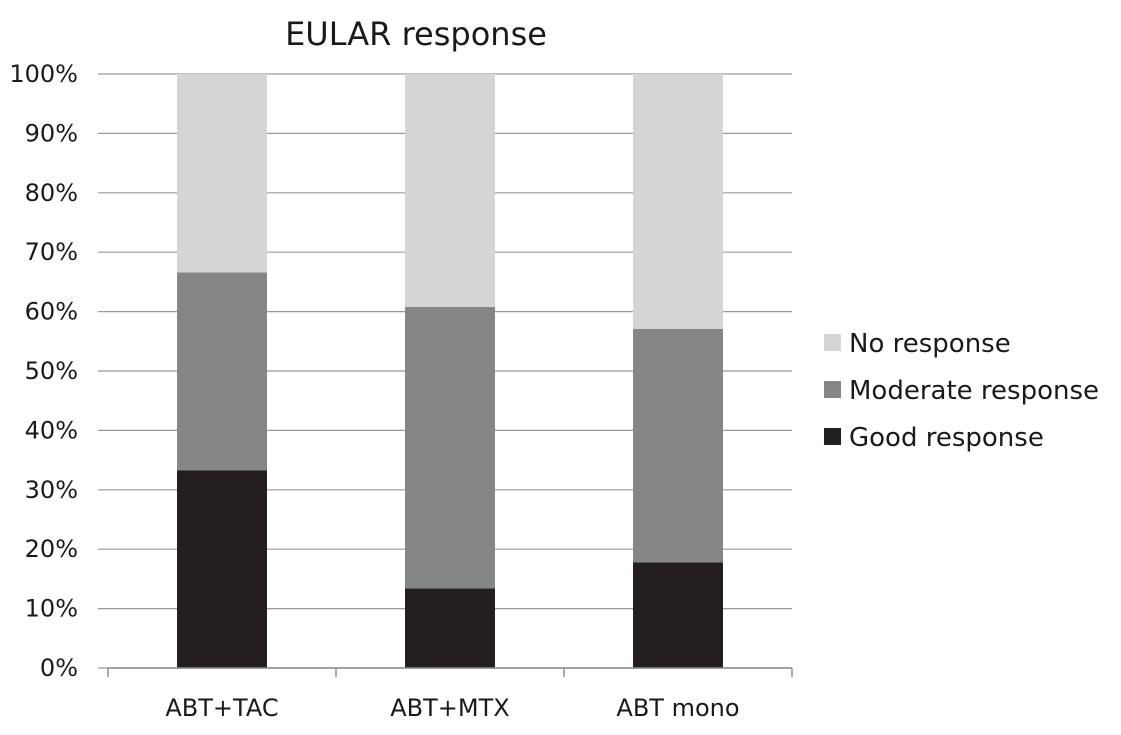 The width and height of the screenshot is (1121, 735). What do you see at coordinates (51, 312) in the screenshot?
I see `y-tick-label: 60%` at bounding box center [51, 312].